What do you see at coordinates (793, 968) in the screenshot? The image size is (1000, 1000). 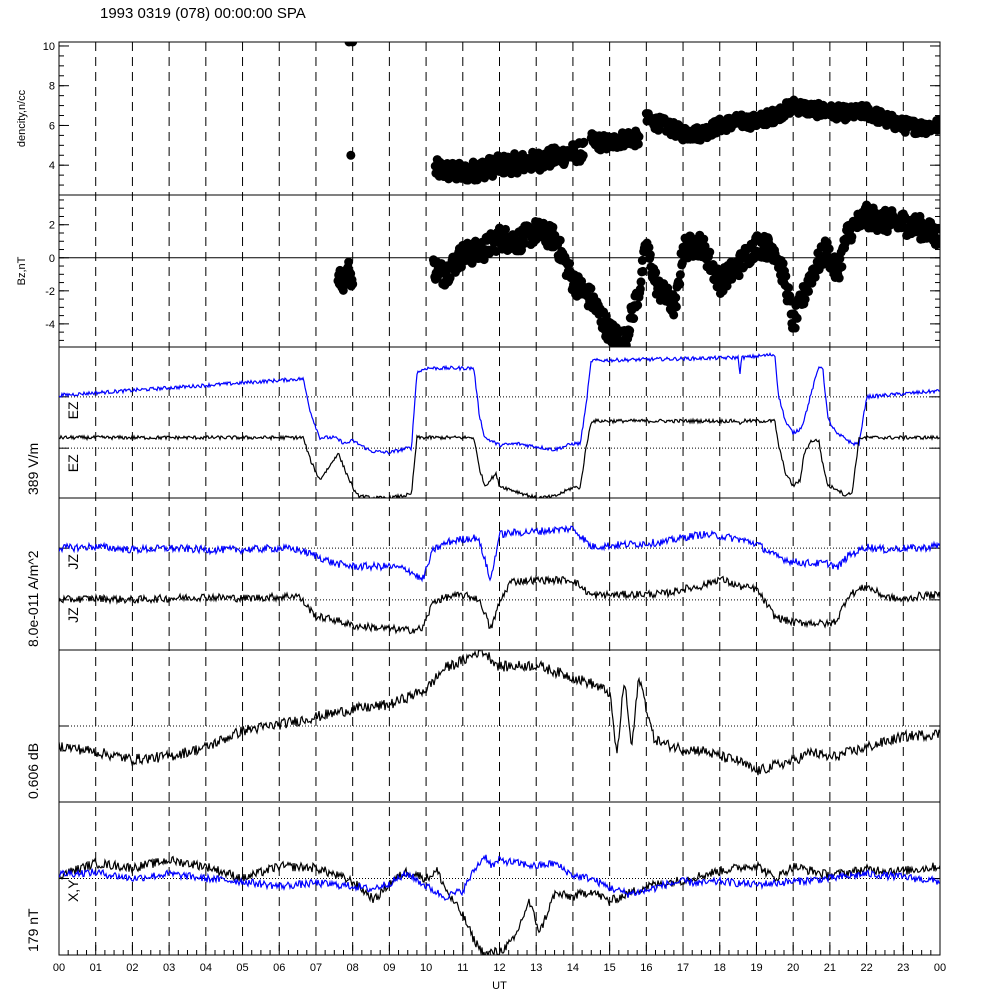 I see `x-tick-label: 20` at bounding box center [793, 968].